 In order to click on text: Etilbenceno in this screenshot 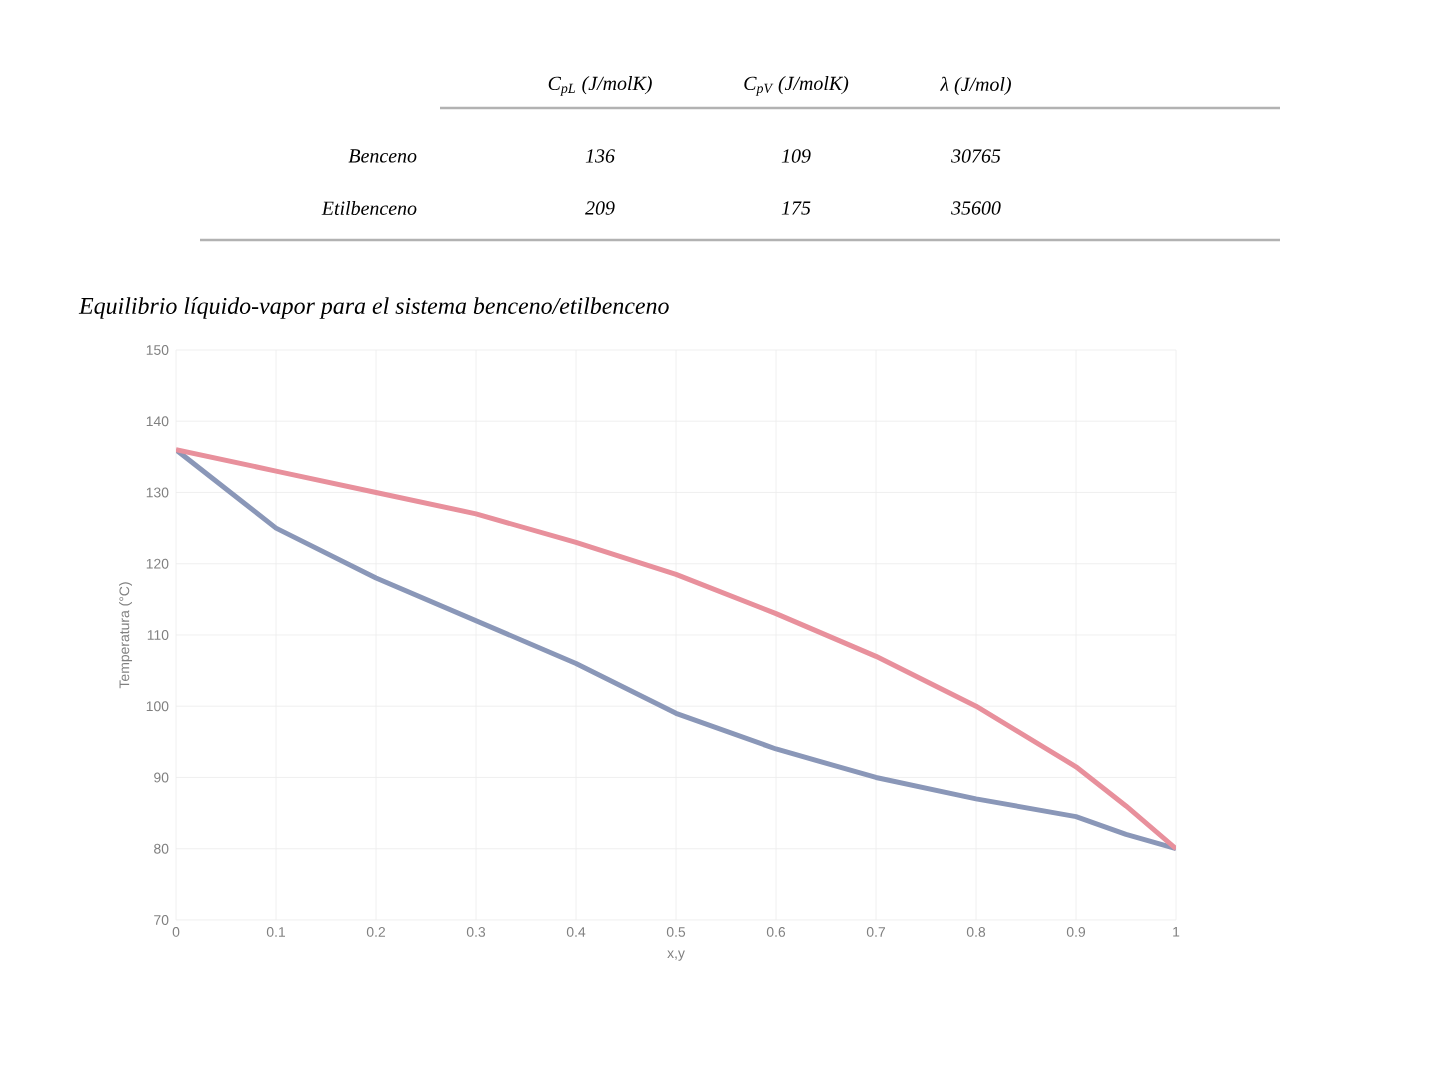, I will do `click(369, 207)`.